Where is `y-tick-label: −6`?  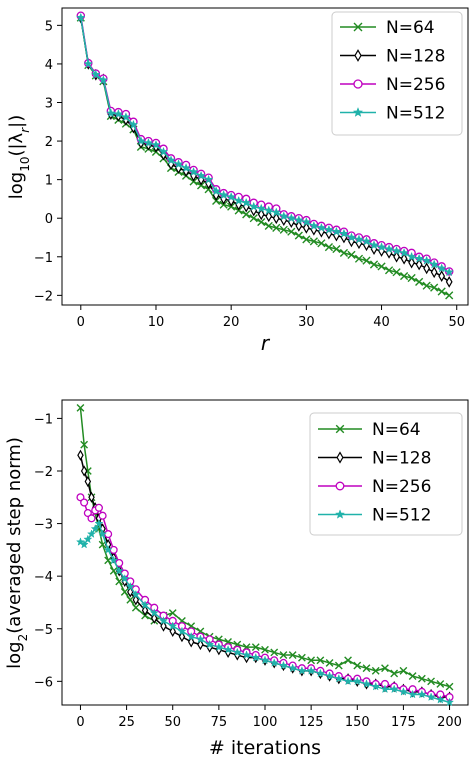 y-tick-label: −6 is located at coordinates (43, 682).